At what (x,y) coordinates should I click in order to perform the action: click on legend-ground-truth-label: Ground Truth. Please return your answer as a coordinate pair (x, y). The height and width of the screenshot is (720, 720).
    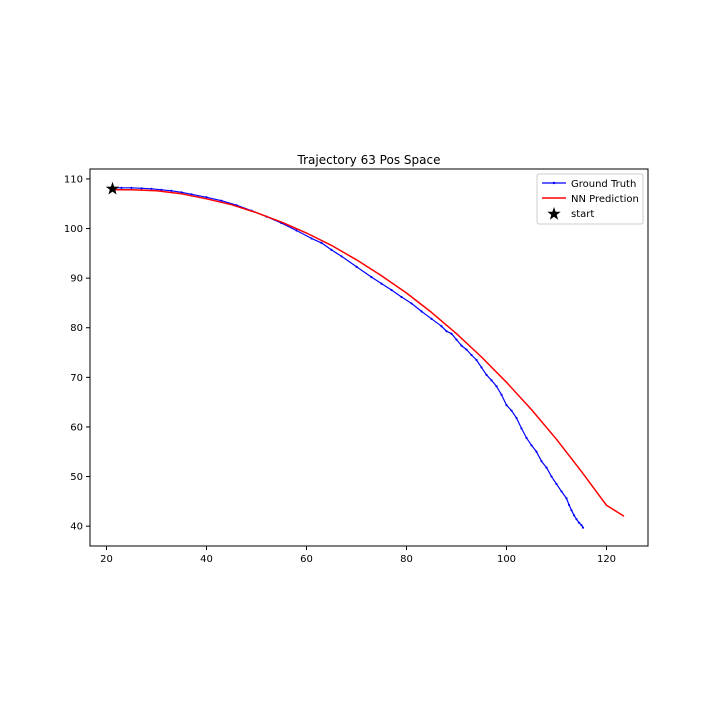
    Looking at the image, I should click on (603, 184).